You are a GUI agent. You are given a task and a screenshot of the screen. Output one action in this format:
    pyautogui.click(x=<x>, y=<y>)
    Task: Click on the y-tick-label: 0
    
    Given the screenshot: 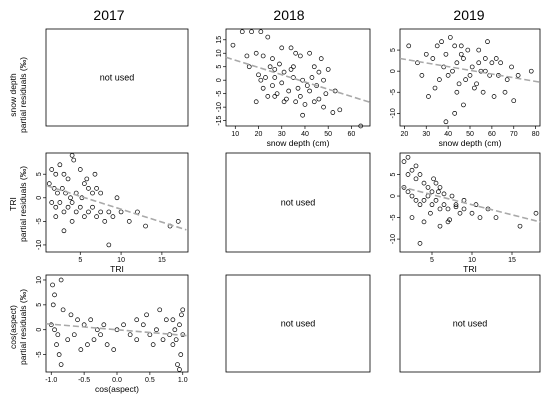 What is the action you would take?
    pyautogui.click(x=393, y=196)
    